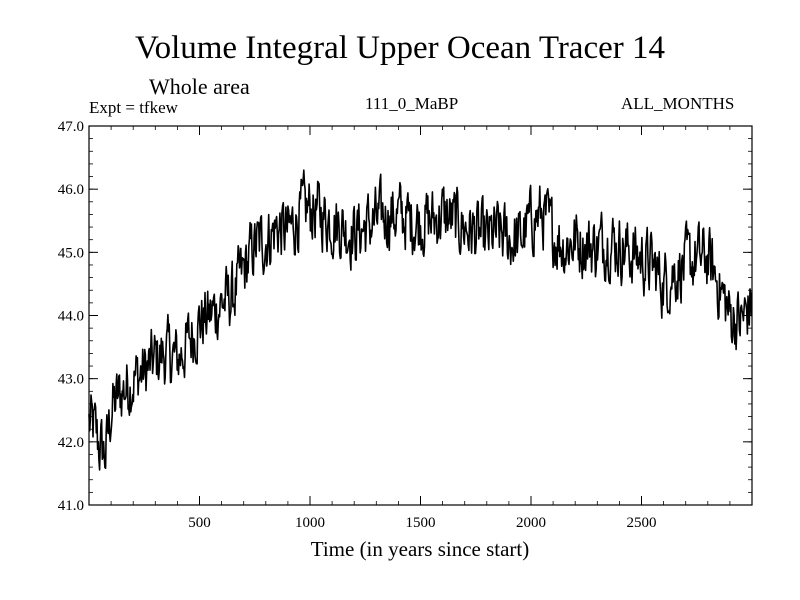 The image size is (800, 600). Describe the element at coordinates (71, 317) in the screenshot. I see `y-tick-label: 44.0` at that location.